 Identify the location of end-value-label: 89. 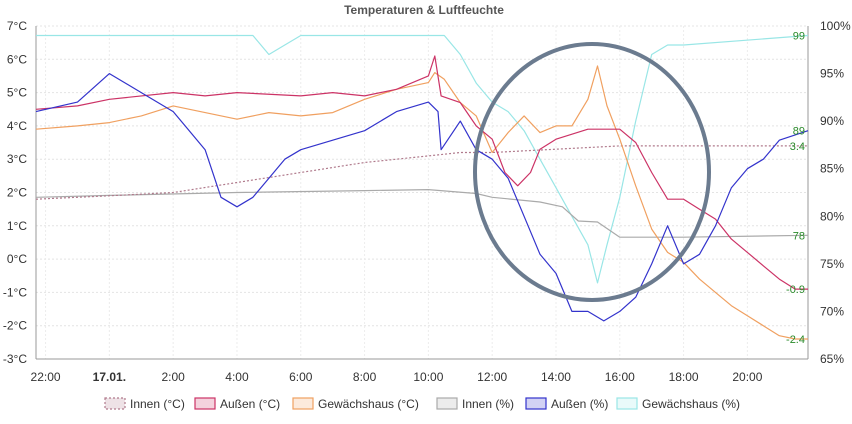
(799, 132).